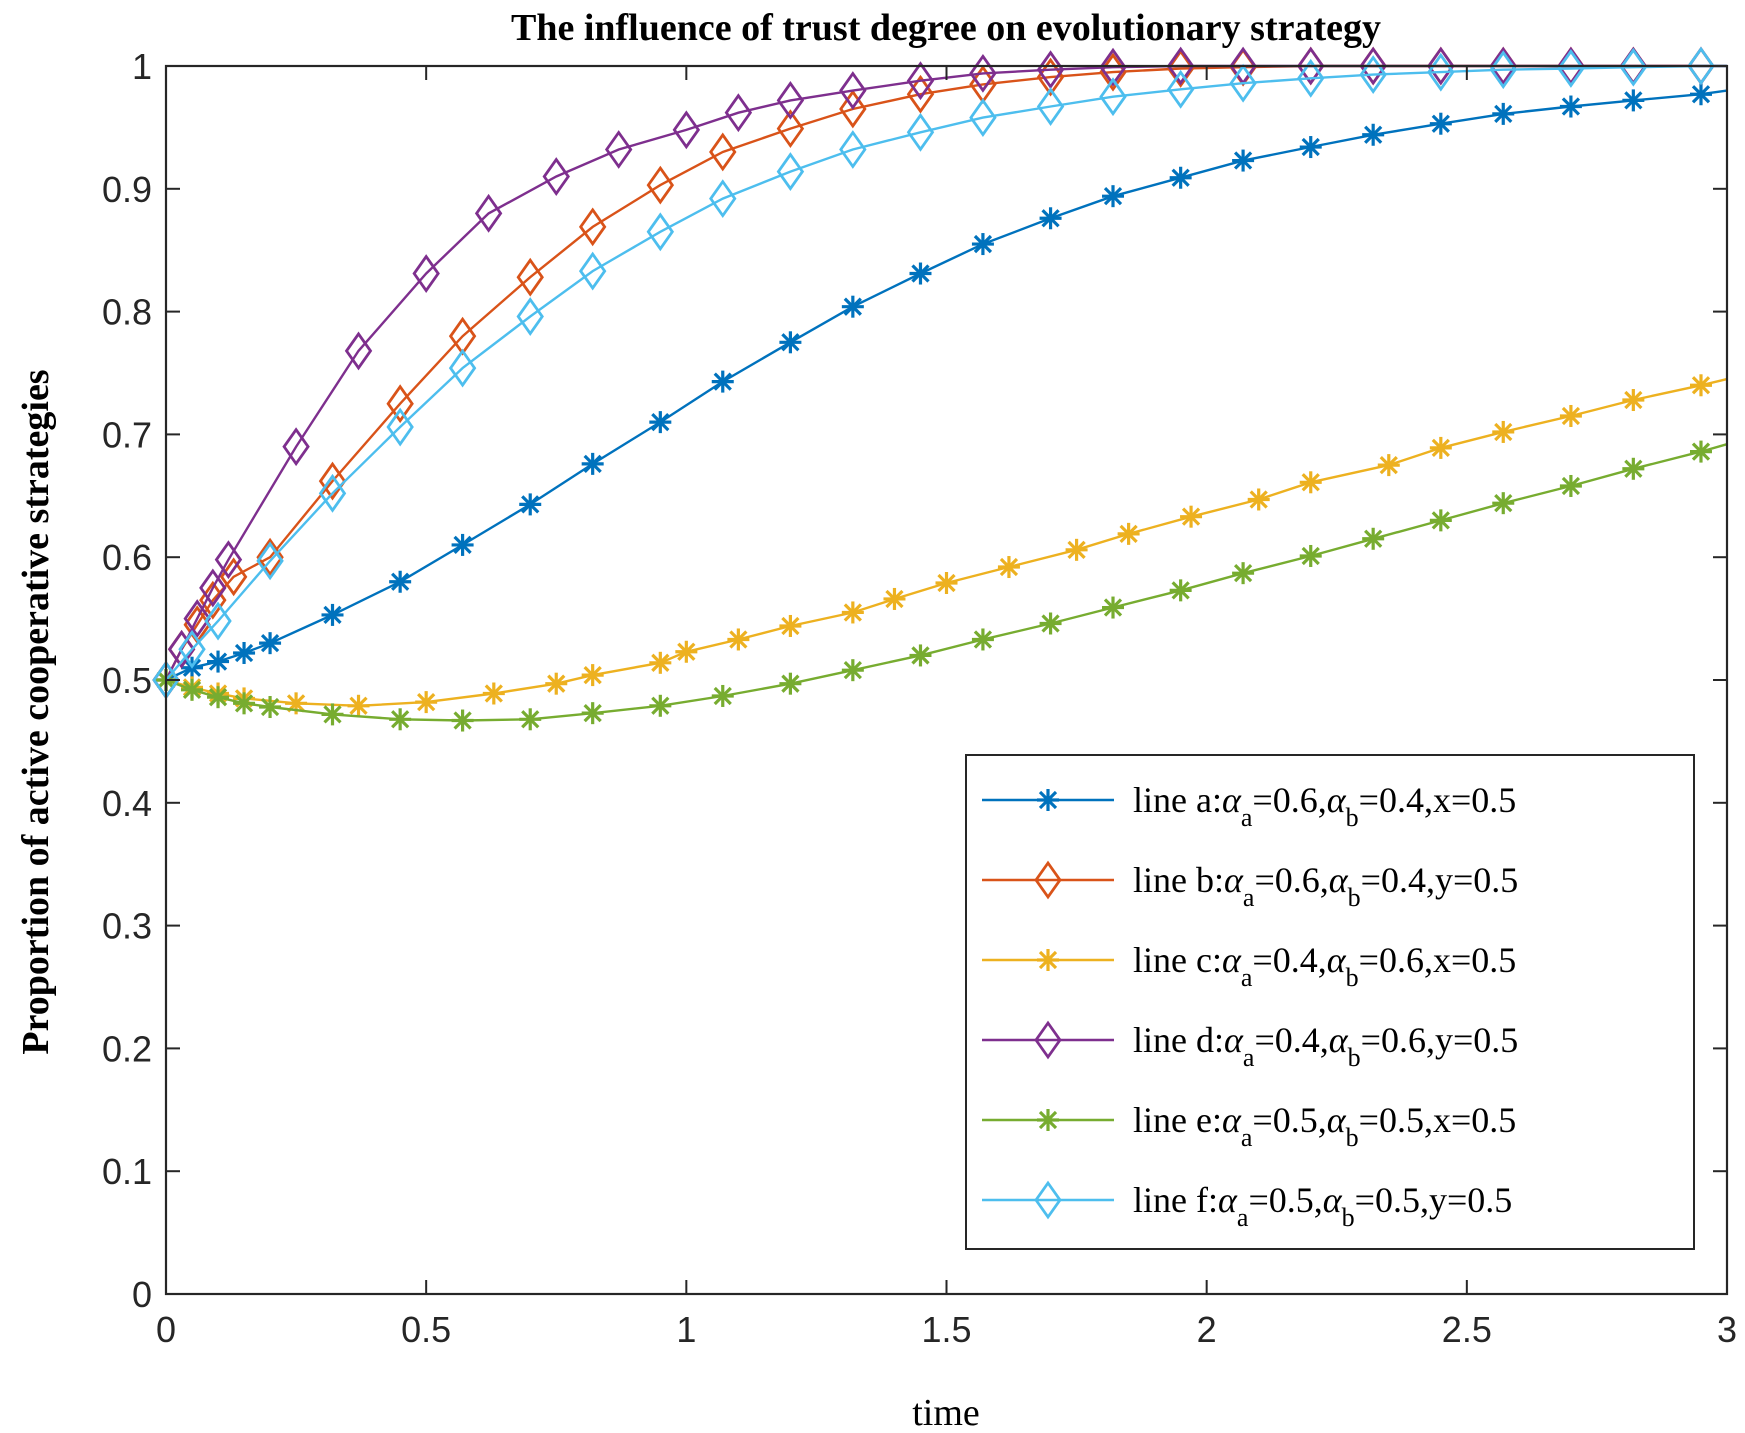  Describe the element at coordinates (127, 1171) in the screenshot. I see `y-tick-label: 0.1` at that location.